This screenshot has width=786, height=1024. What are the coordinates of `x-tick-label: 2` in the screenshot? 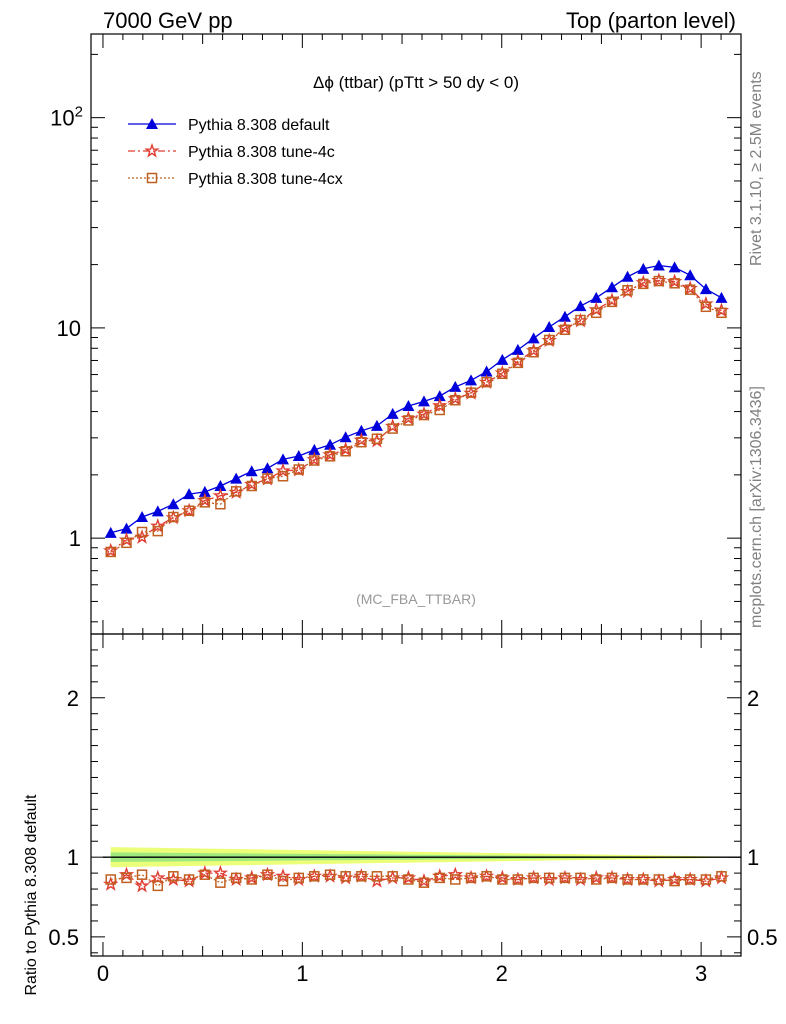 It's located at (502, 973).